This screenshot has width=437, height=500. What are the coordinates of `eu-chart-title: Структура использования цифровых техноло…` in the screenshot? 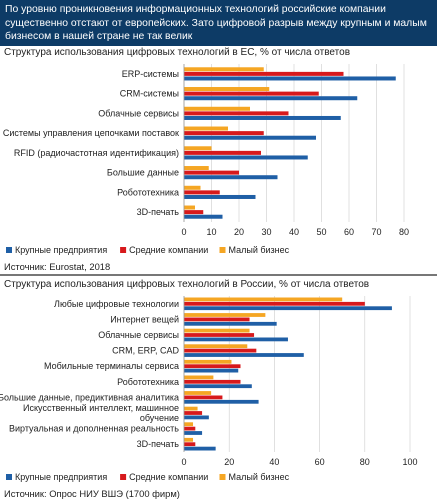 It's located at (177, 52).